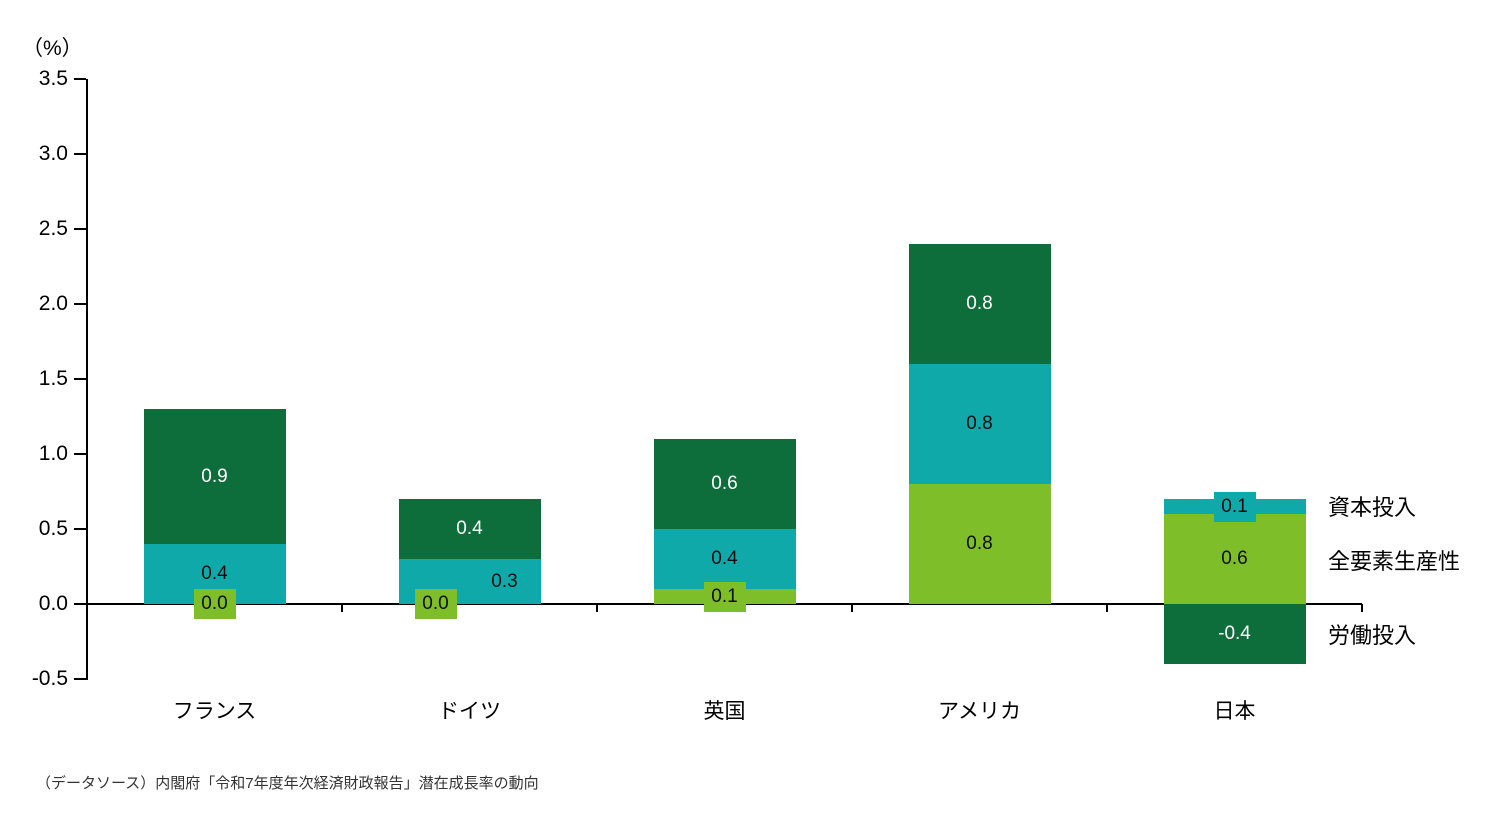 The height and width of the screenshot is (817, 1496). Describe the element at coordinates (53, 153) in the screenshot. I see `y-axis-tick-label: 3.0` at that location.